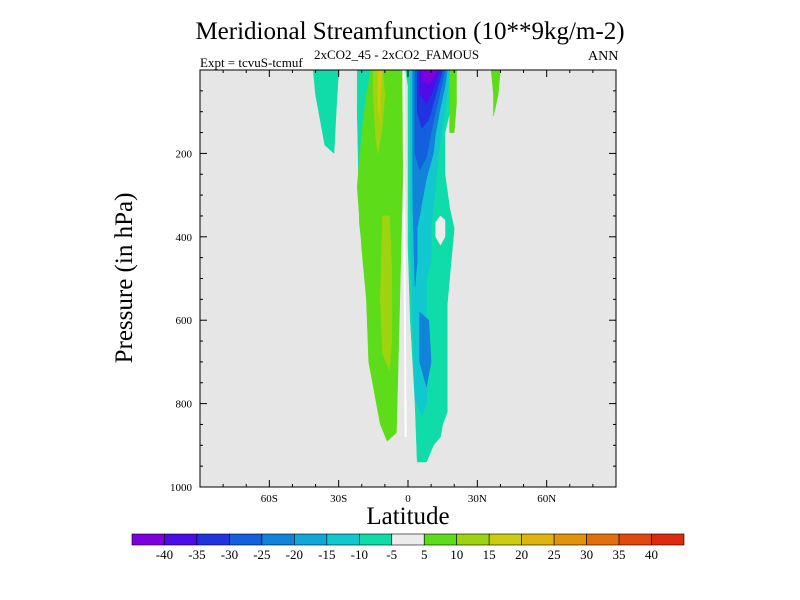  Describe the element at coordinates (408, 499) in the screenshot. I see `x-tick-label-2: 0` at that location.